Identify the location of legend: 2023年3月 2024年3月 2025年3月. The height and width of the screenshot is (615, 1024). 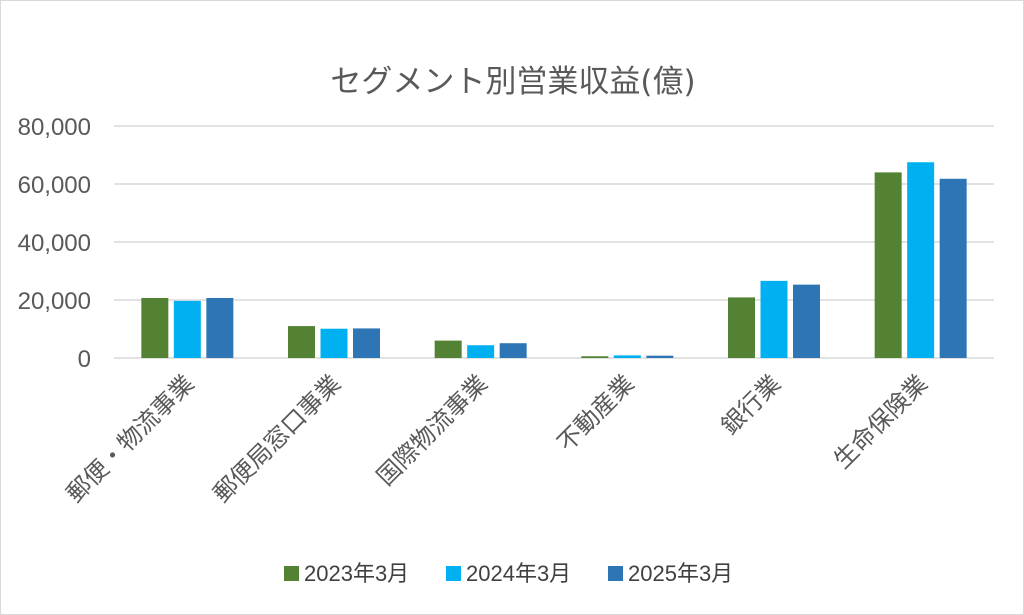
(508, 573).